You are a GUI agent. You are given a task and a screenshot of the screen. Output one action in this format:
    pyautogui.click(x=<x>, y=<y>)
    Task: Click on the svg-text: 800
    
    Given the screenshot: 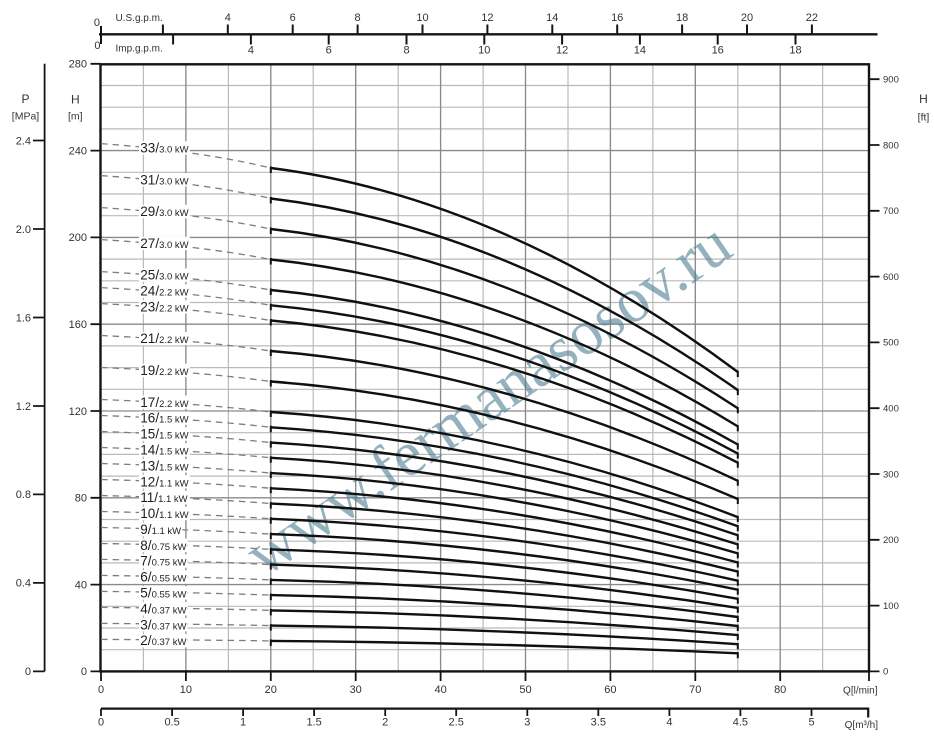 What is the action you would take?
    pyautogui.click(x=891, y=145)
    